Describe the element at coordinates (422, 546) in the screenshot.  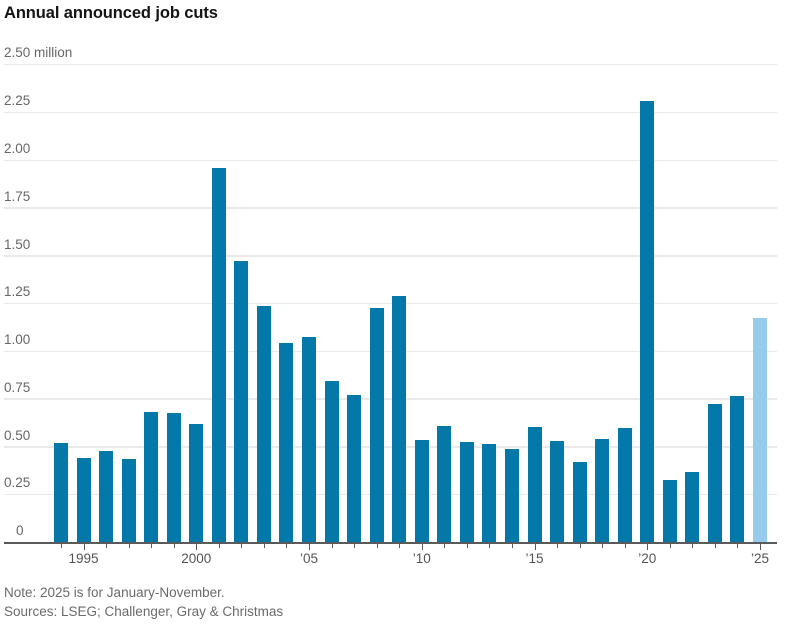
I see `x-tick-2010` at that location.